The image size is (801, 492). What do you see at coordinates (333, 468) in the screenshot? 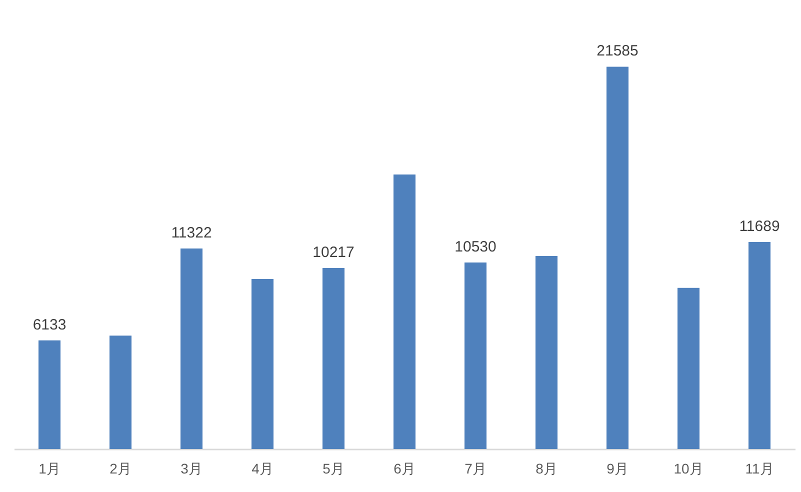
I see `x-tick-label: 5月` at bounding box center [333, 468].